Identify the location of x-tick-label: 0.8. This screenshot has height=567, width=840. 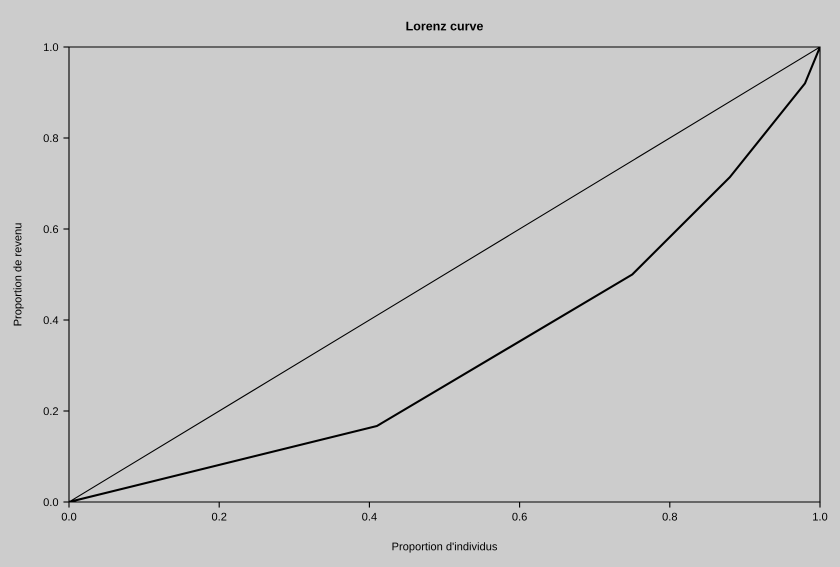
(670, 516).